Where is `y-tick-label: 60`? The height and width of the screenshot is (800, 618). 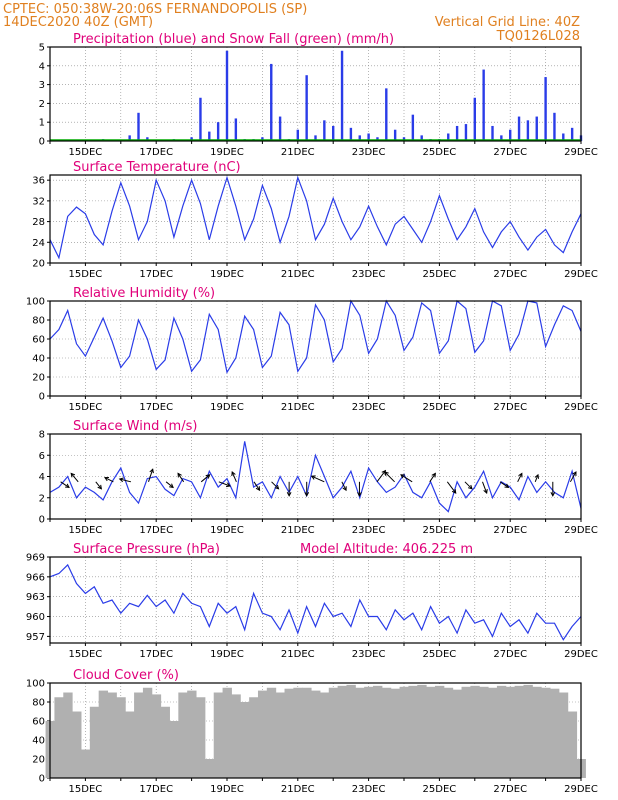
y-tick-label: 60 is located at coordinates (38, 340).